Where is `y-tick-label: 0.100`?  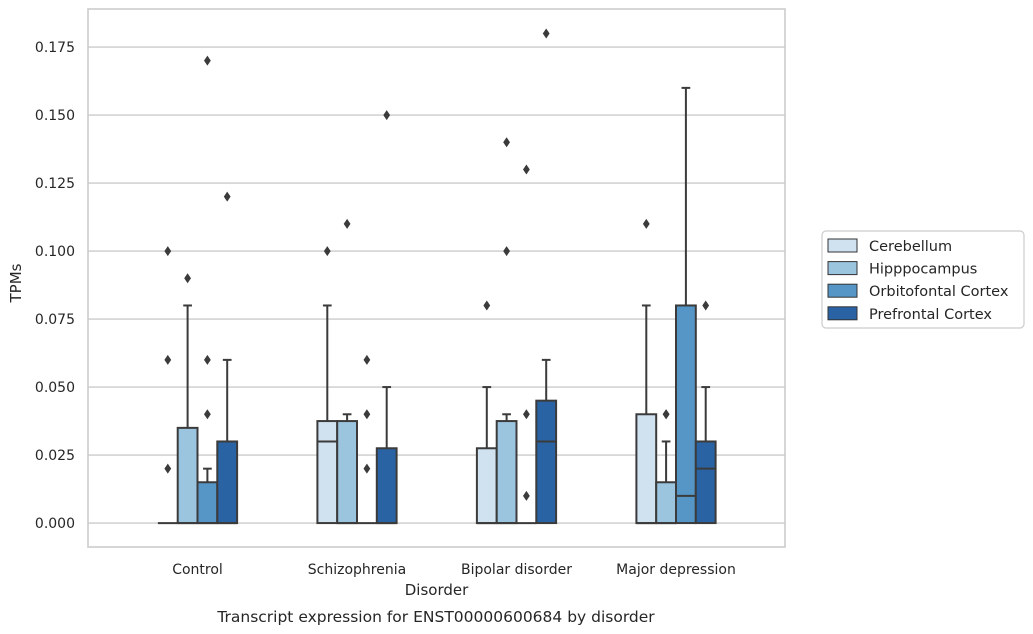
y-tick-label: 0.100 is located at coordinates (55, 252).